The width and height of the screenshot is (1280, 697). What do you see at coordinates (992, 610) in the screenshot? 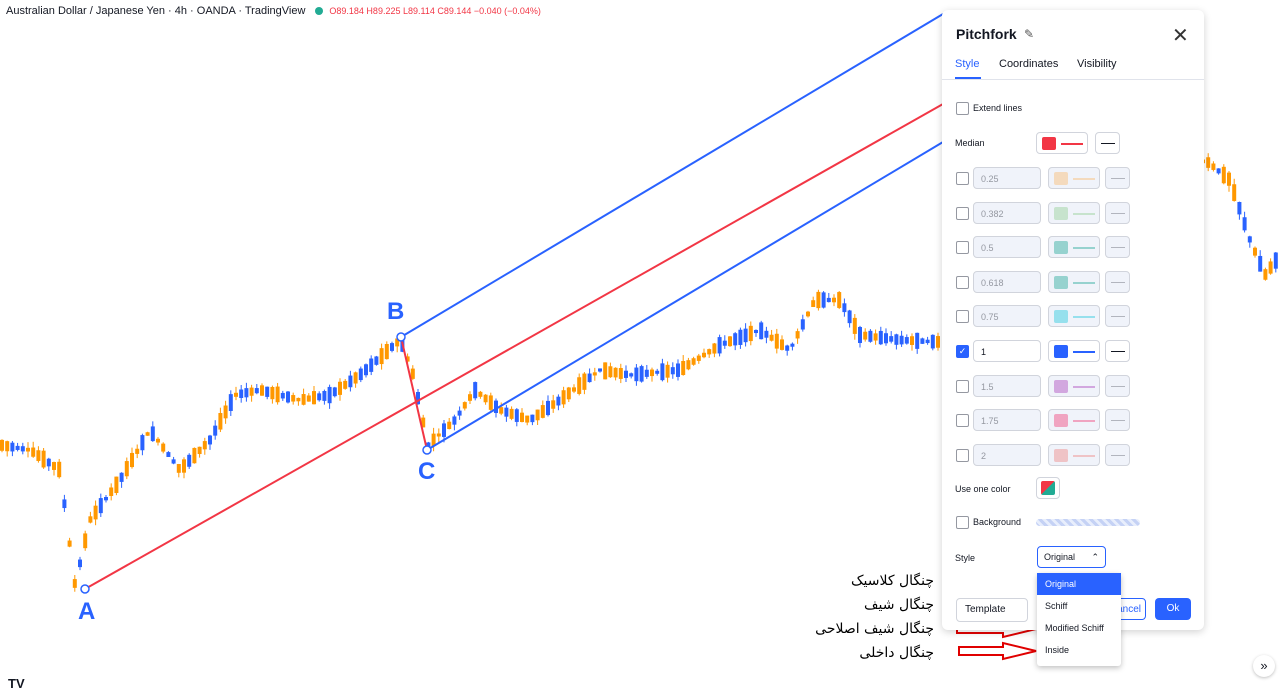
I see `template-button: Template` at bounding box center [992, 610].